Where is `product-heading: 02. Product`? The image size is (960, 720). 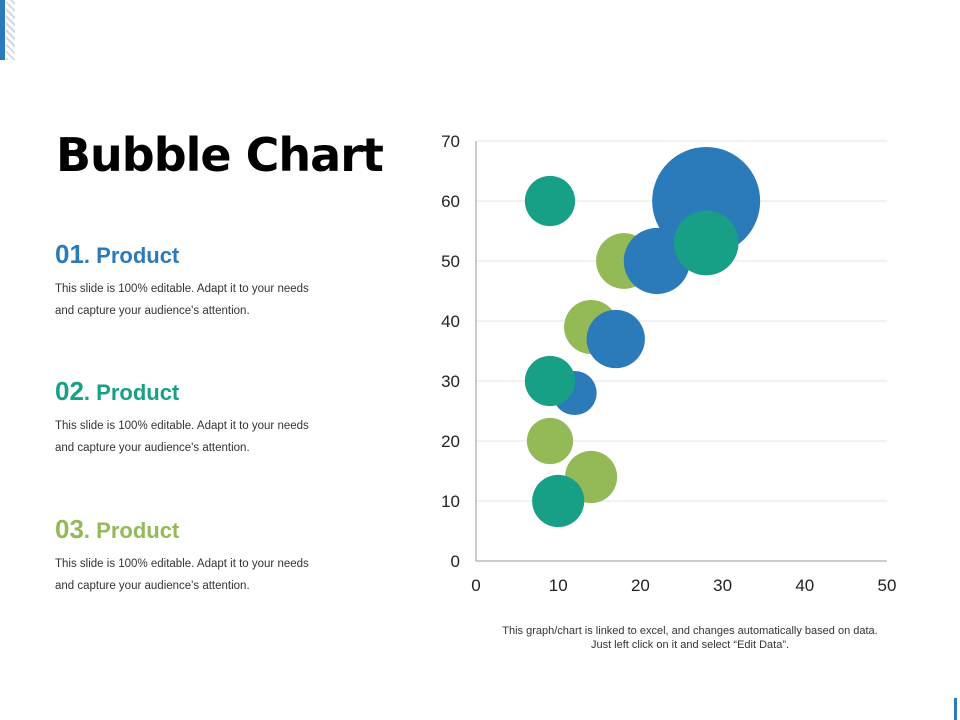 product-heading: 02. Product is located at coordinates (200, 392).